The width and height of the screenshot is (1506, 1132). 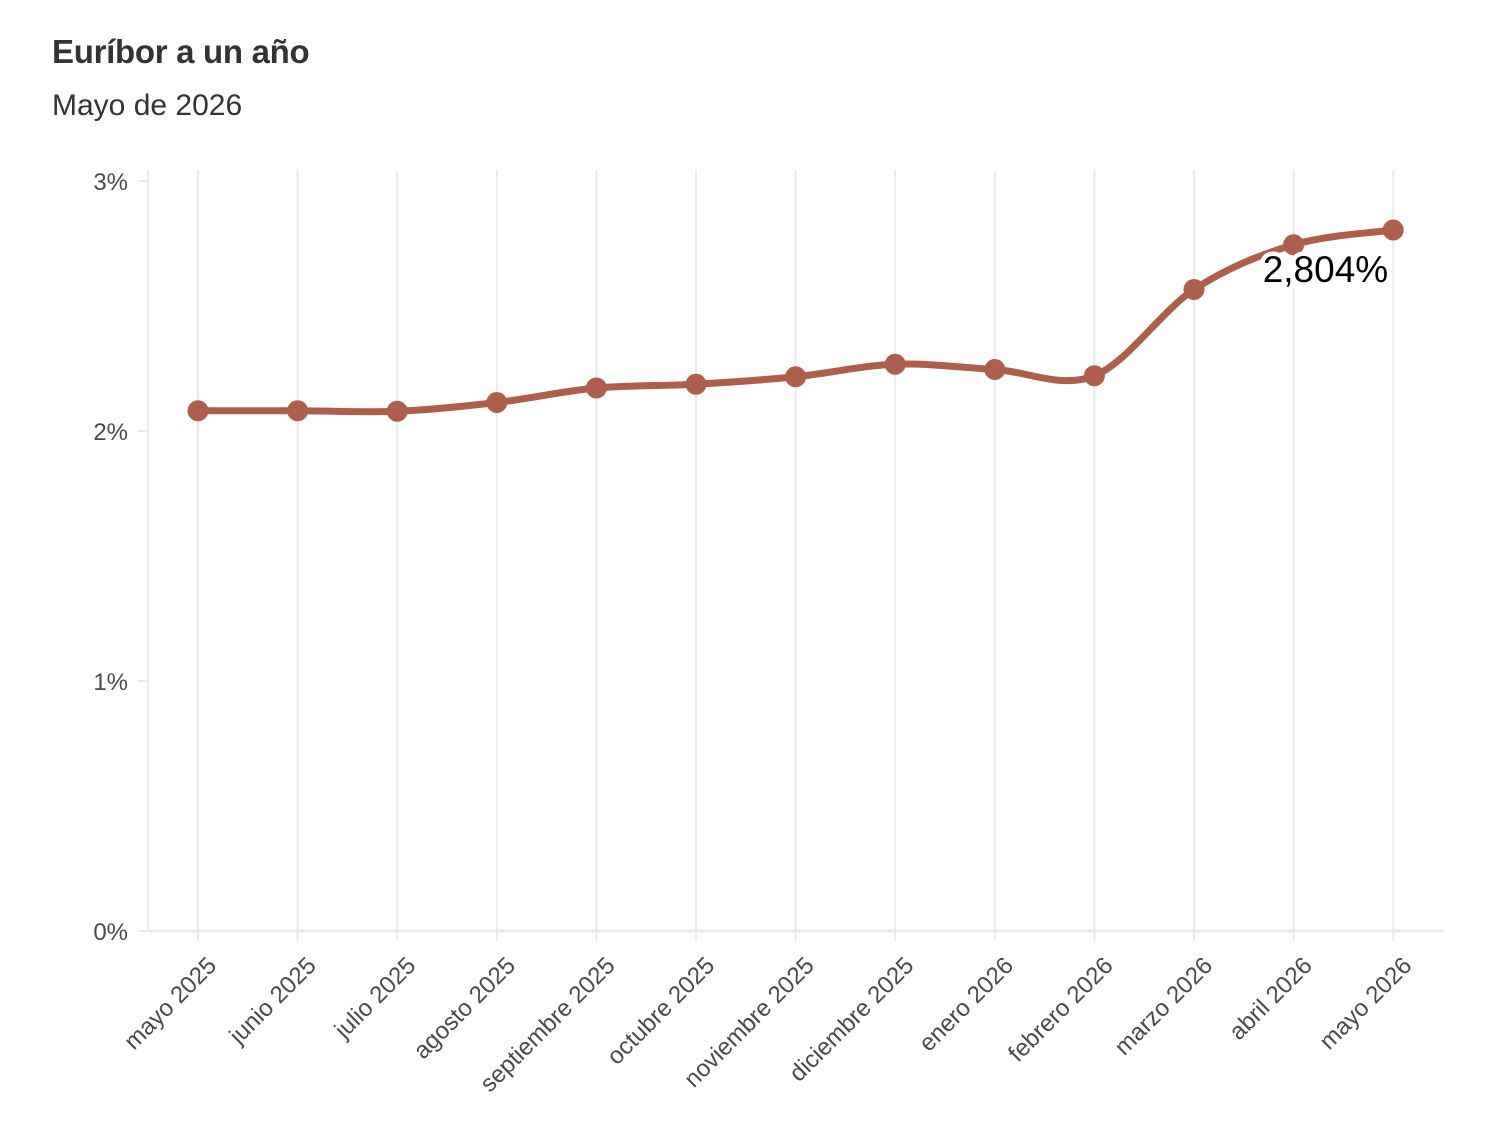 What do you see at coordinates (170, 1003) in the screenshot?
I see `x-tick-label: mayo 2025` at bounding box center [170, 1003].